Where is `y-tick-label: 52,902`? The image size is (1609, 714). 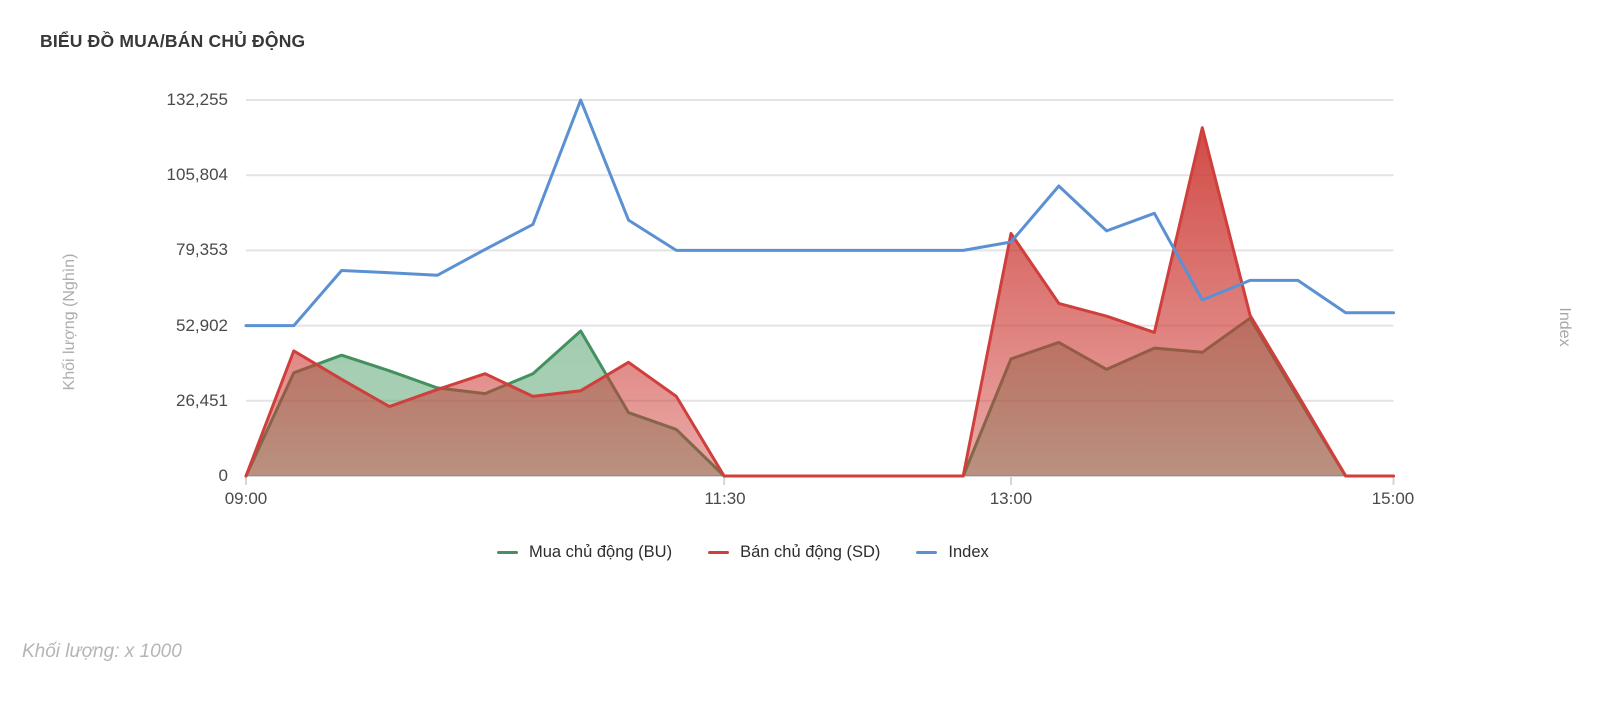
y-tick-label: 52,902 is located at coordinates (202, 325).